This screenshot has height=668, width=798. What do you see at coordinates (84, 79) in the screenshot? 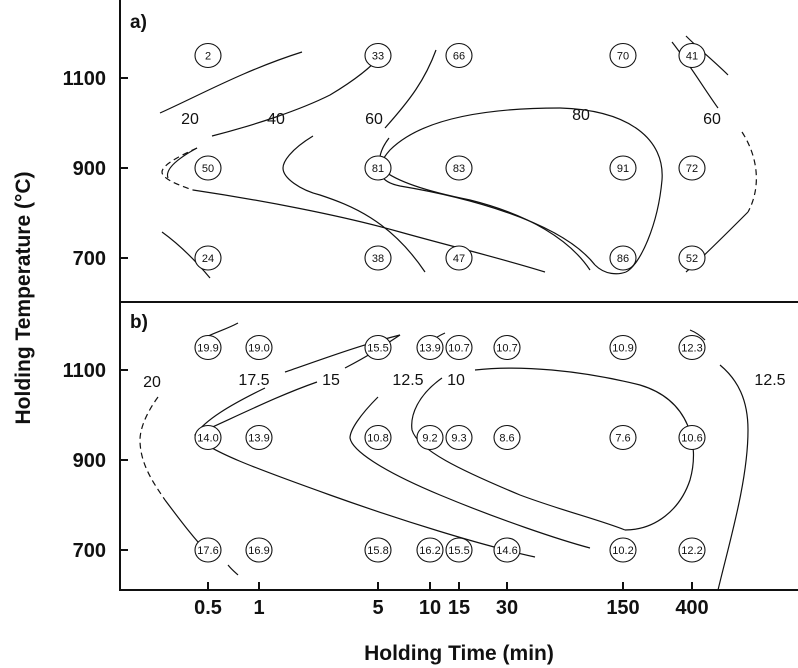
I see `y-tick-label-a: 1100` at bounding box center [84, 79].